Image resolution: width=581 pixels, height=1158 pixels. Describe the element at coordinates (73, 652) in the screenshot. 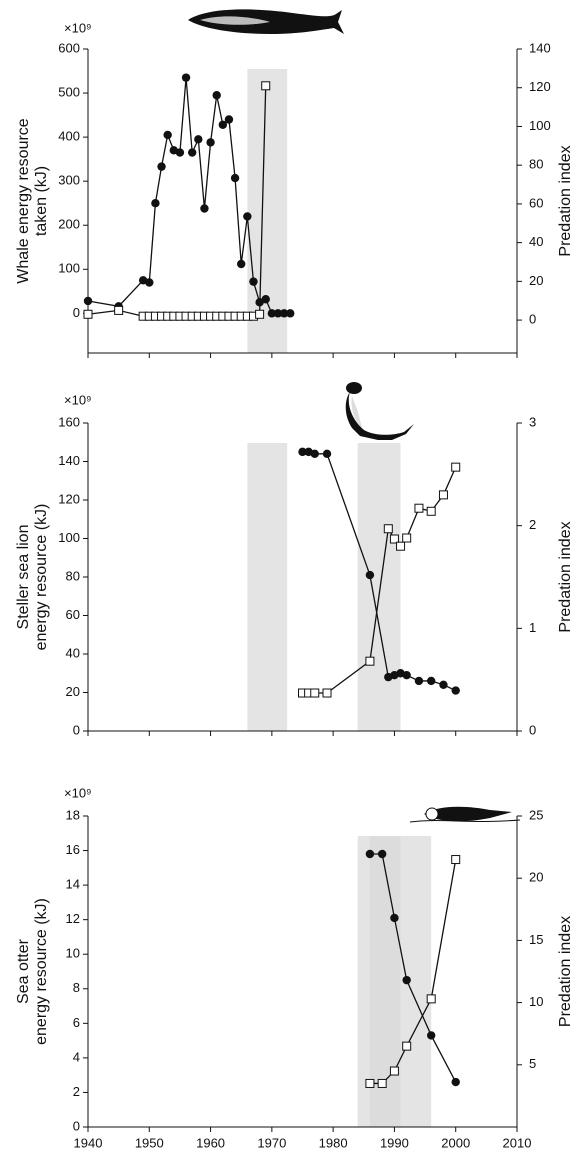

I see `y-tick-label: 40` at that location.